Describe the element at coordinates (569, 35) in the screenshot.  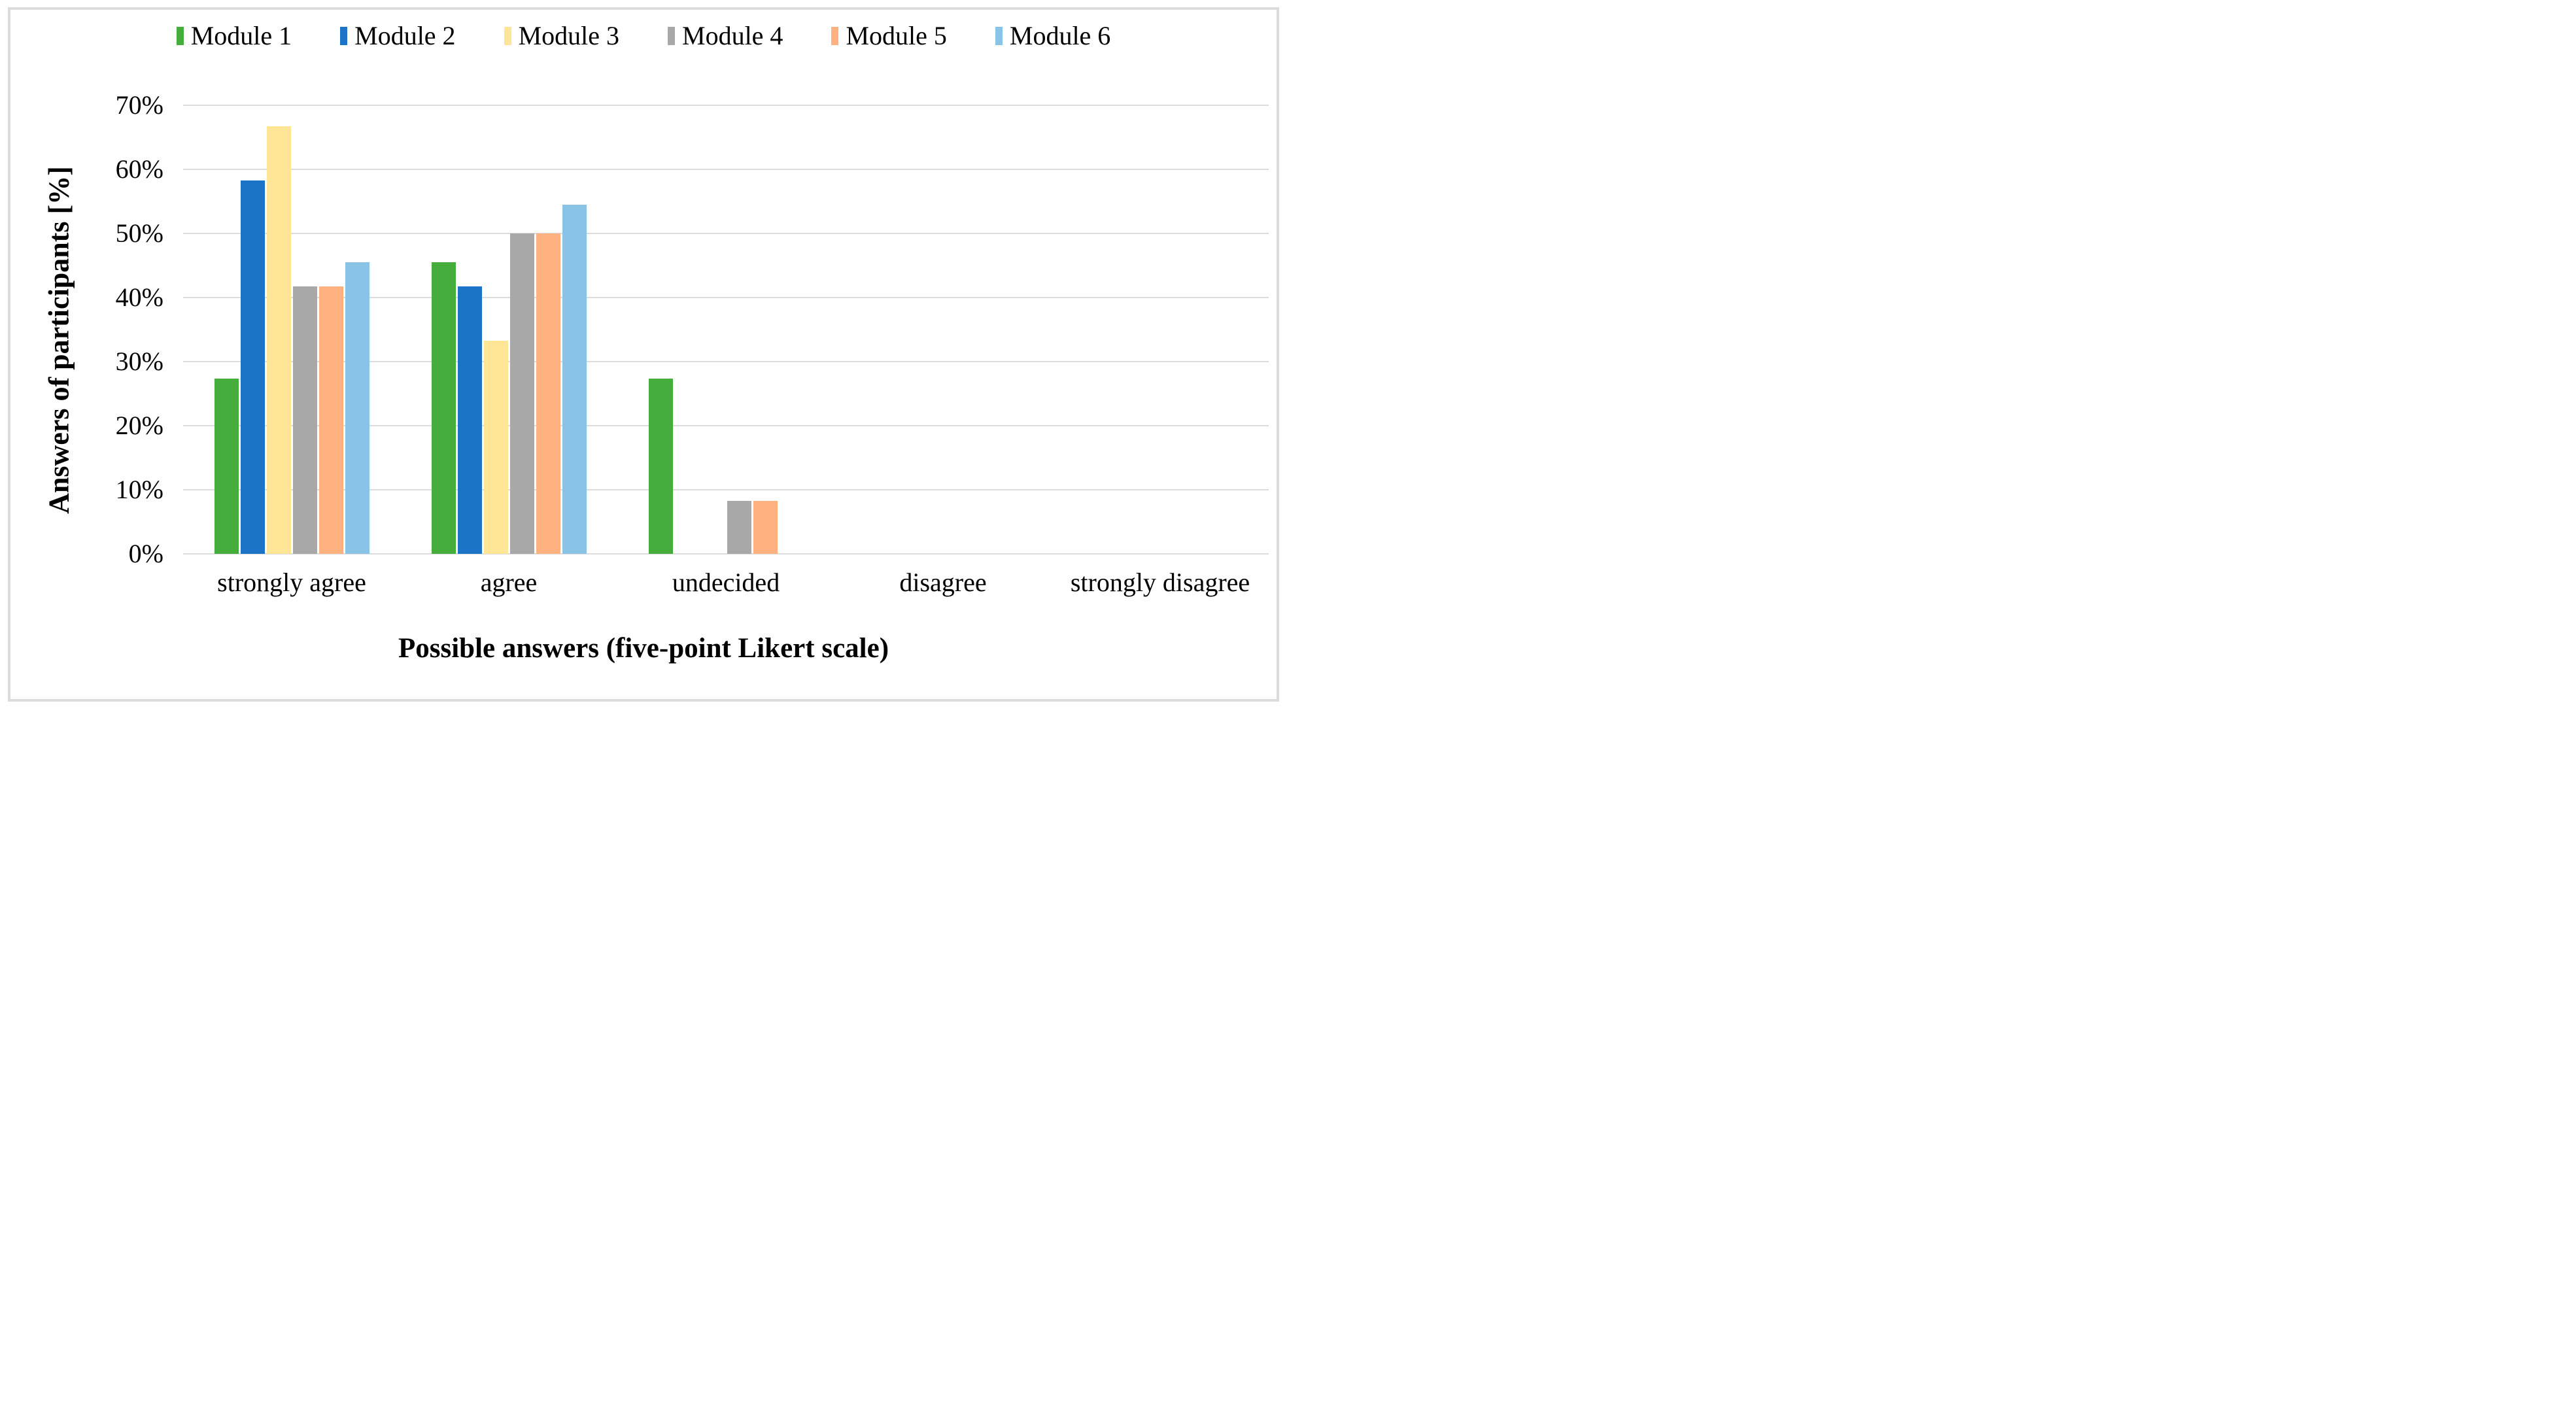
I see `legend-label: Module 3` at that location.